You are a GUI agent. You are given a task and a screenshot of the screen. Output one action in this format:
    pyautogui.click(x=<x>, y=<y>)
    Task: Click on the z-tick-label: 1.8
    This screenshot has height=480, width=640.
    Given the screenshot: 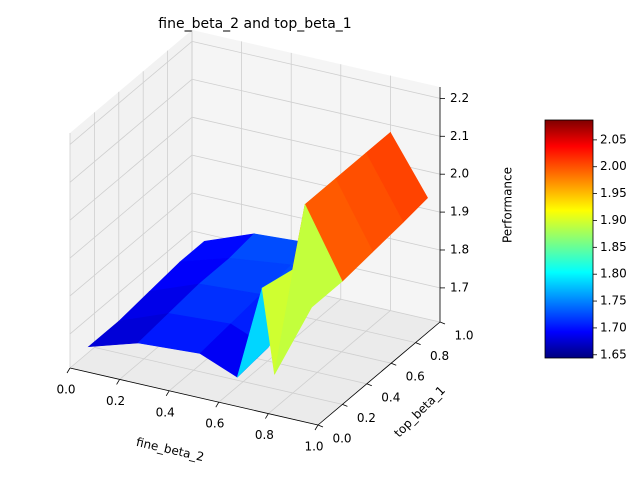 What is the action you would take?
    pyautogui.click(x=459, y=249)
    